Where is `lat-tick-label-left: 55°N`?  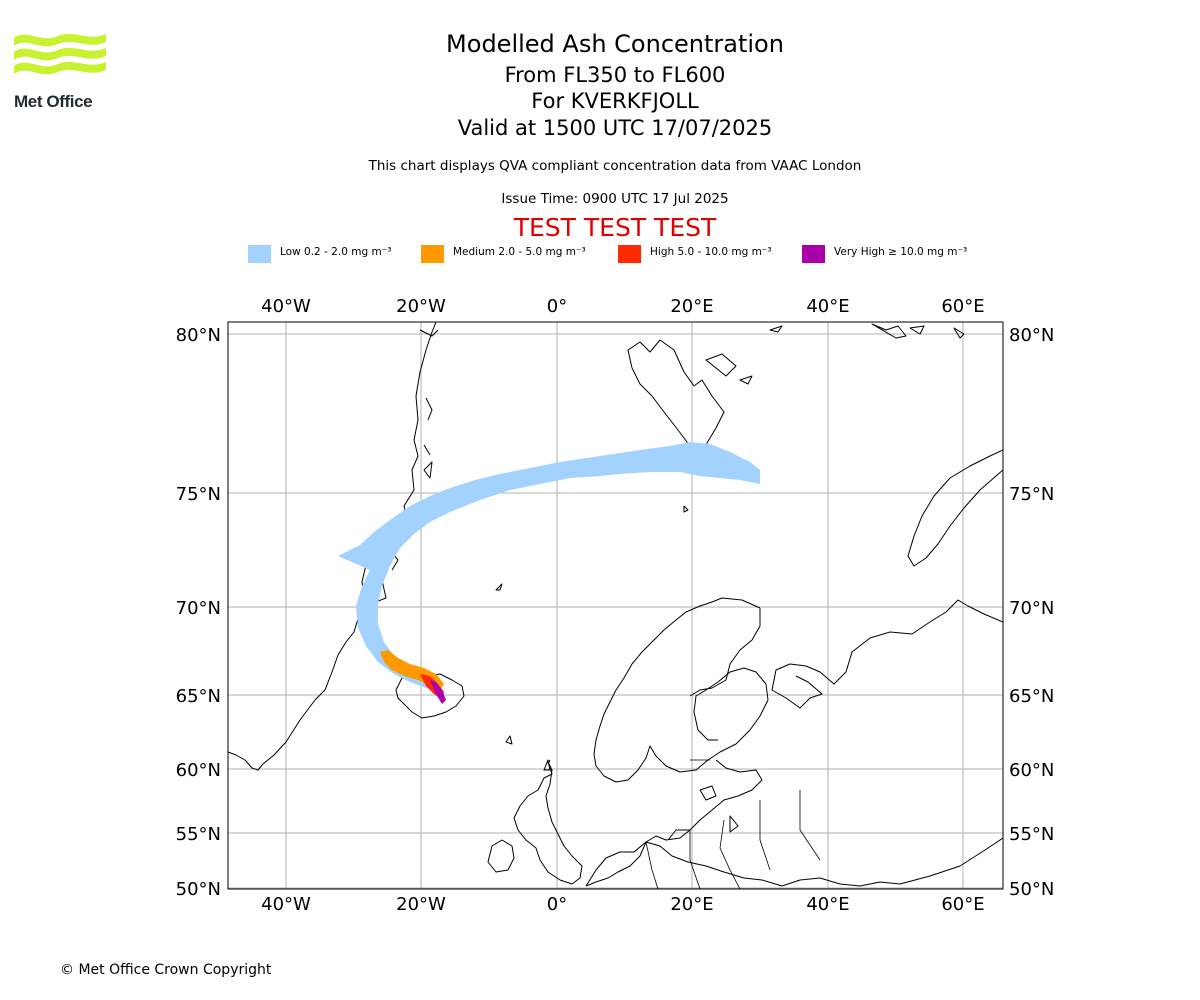 lat-tick-label-left: 55°N is located at coordinates (198, 834).